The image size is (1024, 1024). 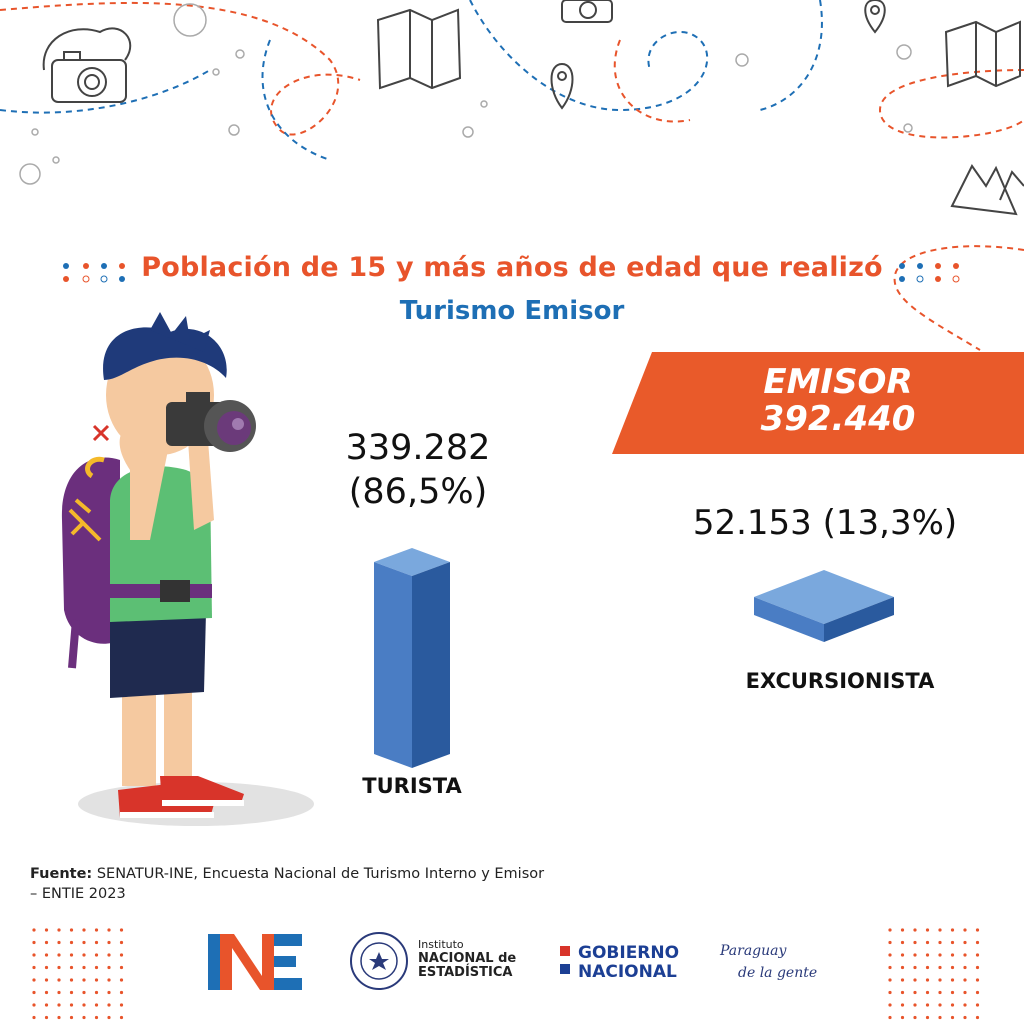 What do you see at coordinates (929, 273) in the screenshot?
I see `title-dots-right` at bounding box center [929, 273].